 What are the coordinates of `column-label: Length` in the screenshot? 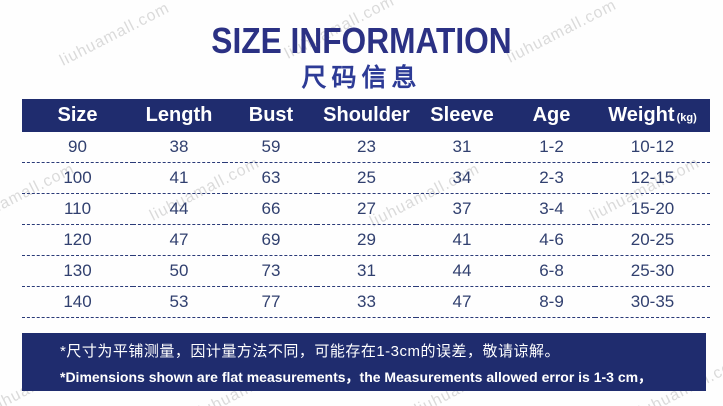 It's located at (179, 115).